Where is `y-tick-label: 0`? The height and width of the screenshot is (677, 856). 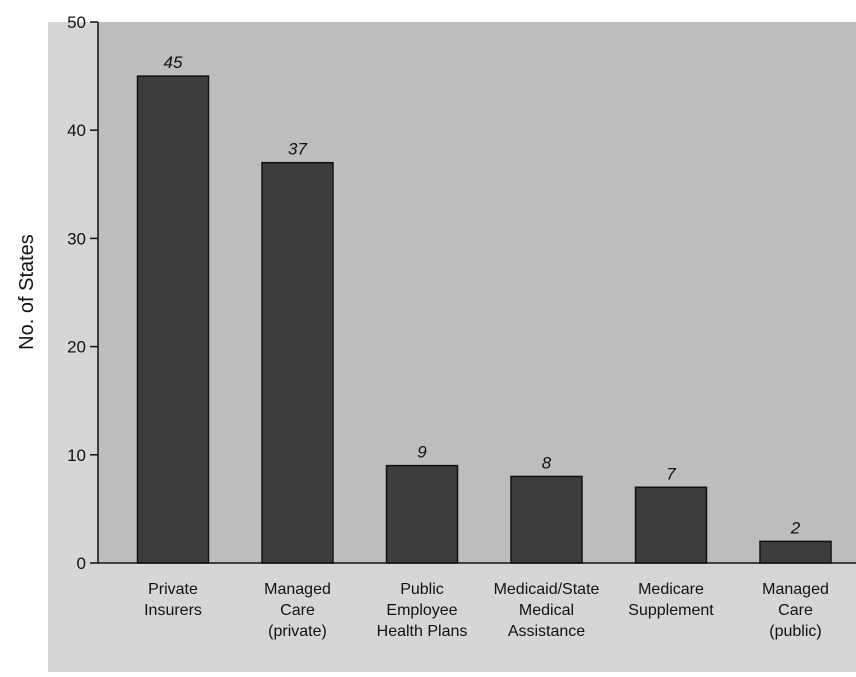 y-tick-label: 0 is located at coordinates (81, 563).